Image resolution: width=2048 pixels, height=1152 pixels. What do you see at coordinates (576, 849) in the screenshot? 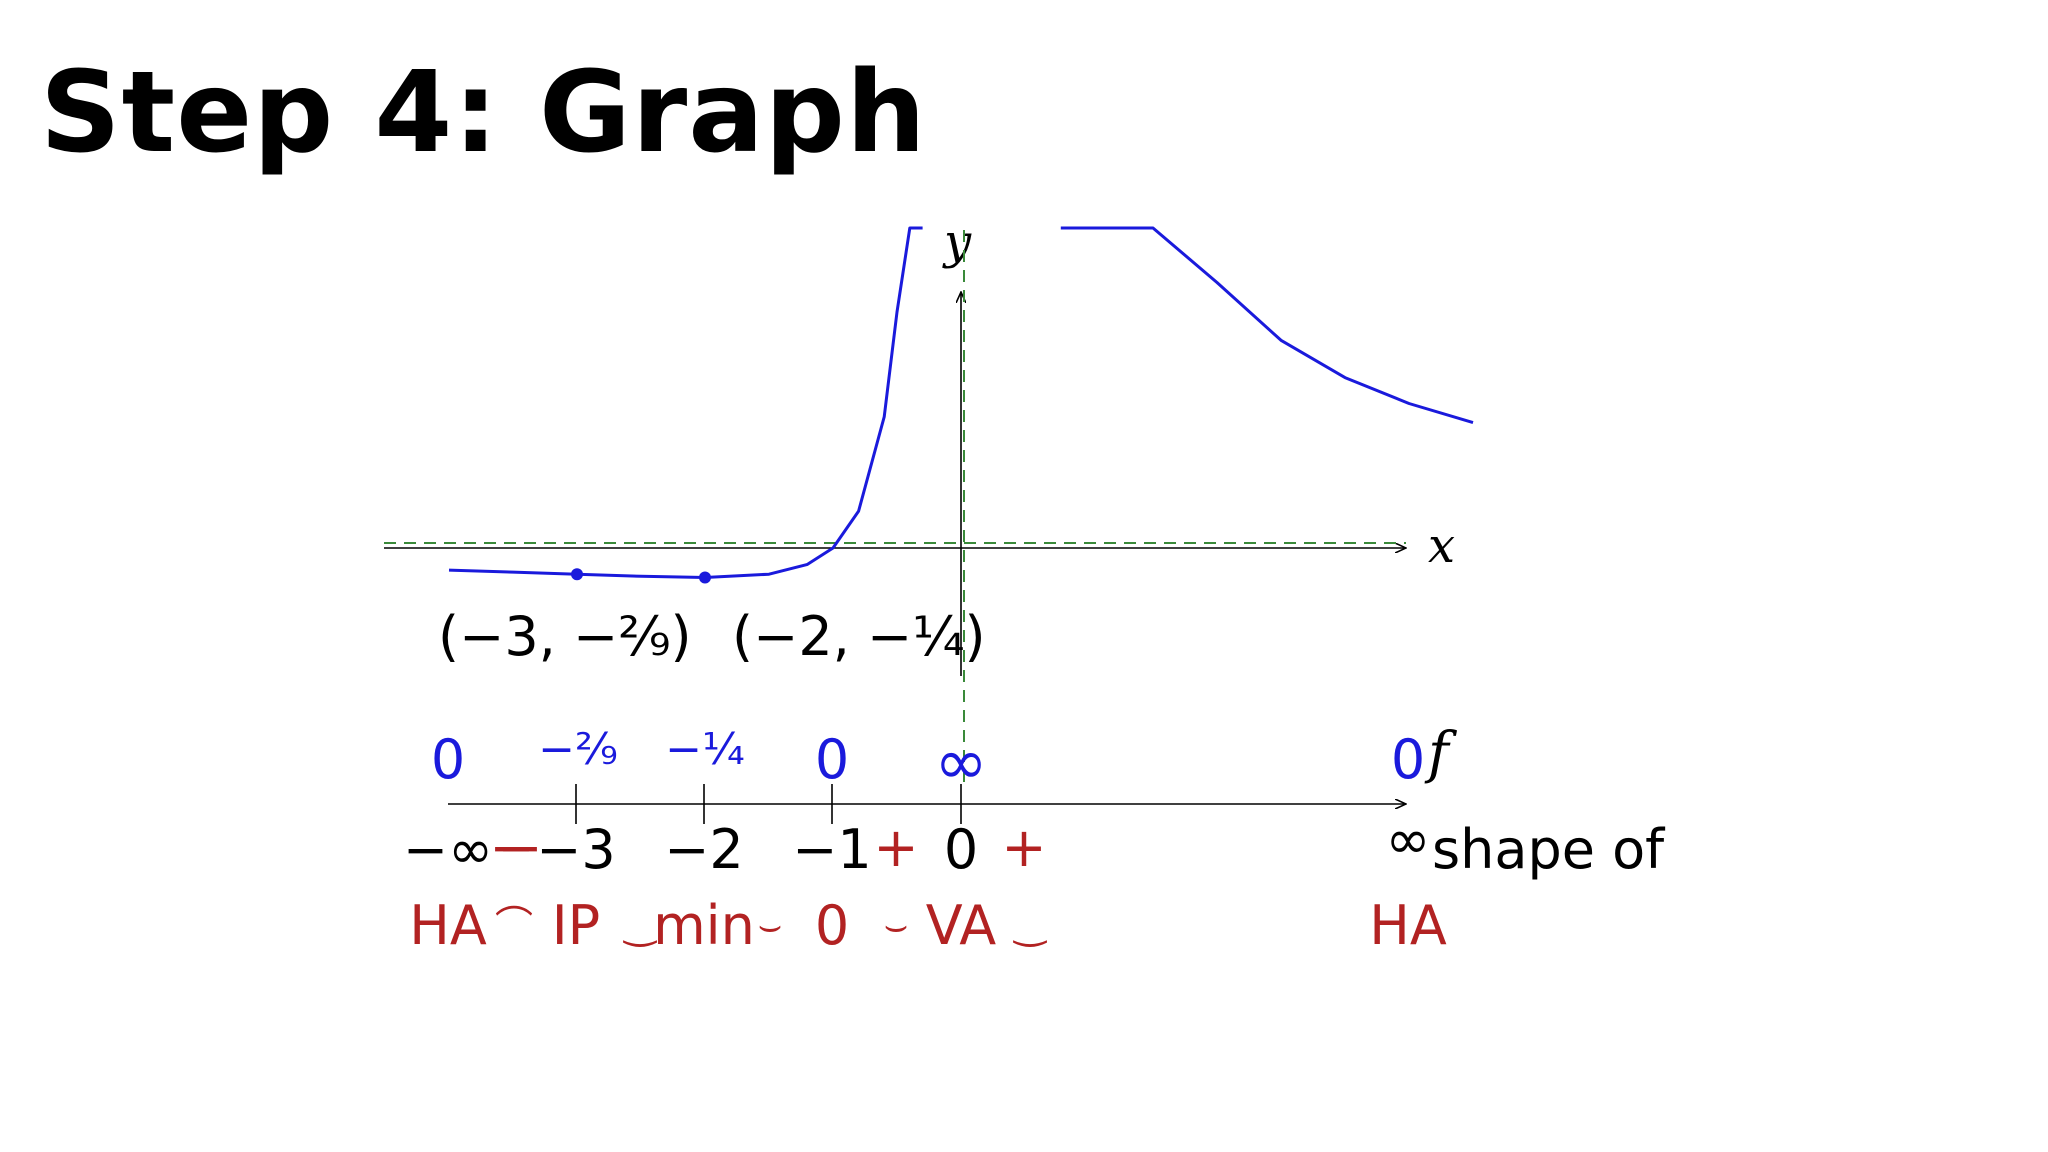
I see `x-value-label: −3` at bounding box center [576, 849].